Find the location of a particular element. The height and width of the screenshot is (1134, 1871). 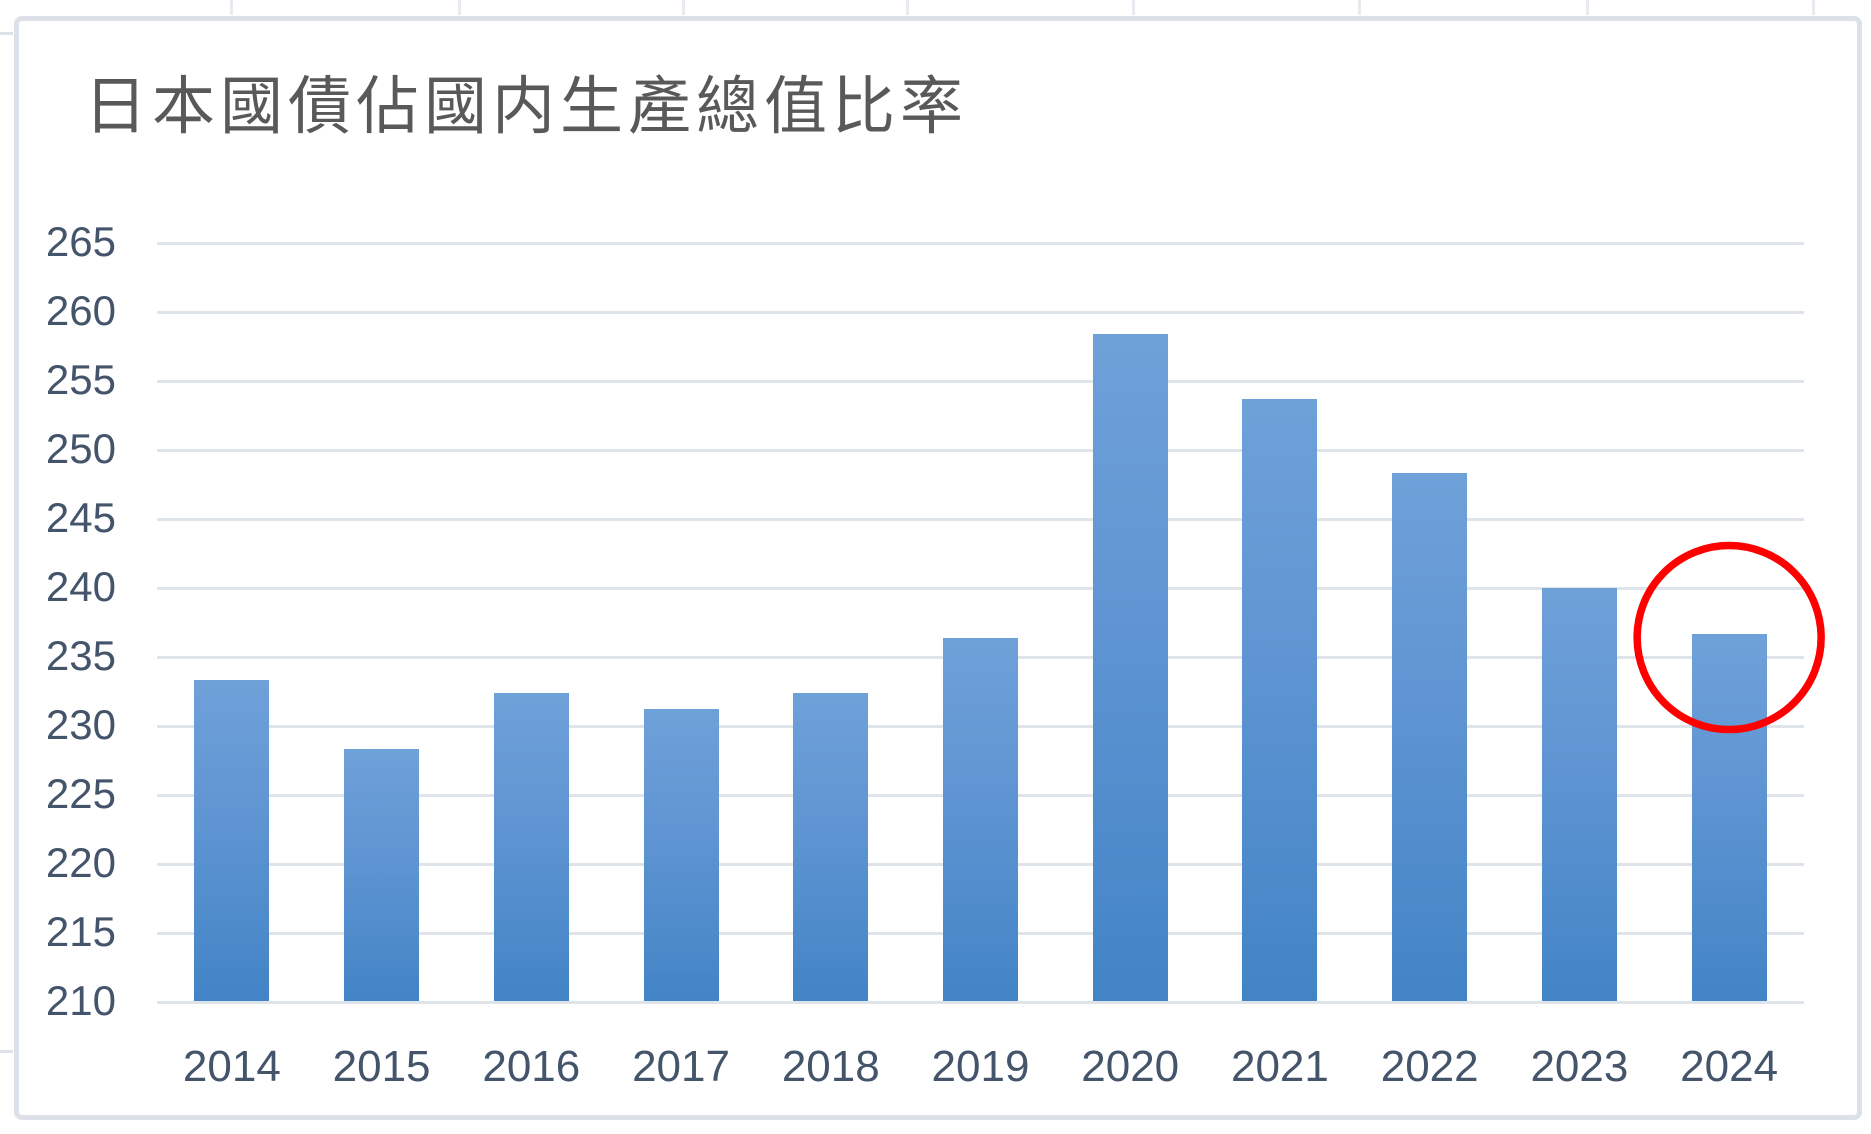

y-axis-label-260: 260 is located at coordinates (80, 310).